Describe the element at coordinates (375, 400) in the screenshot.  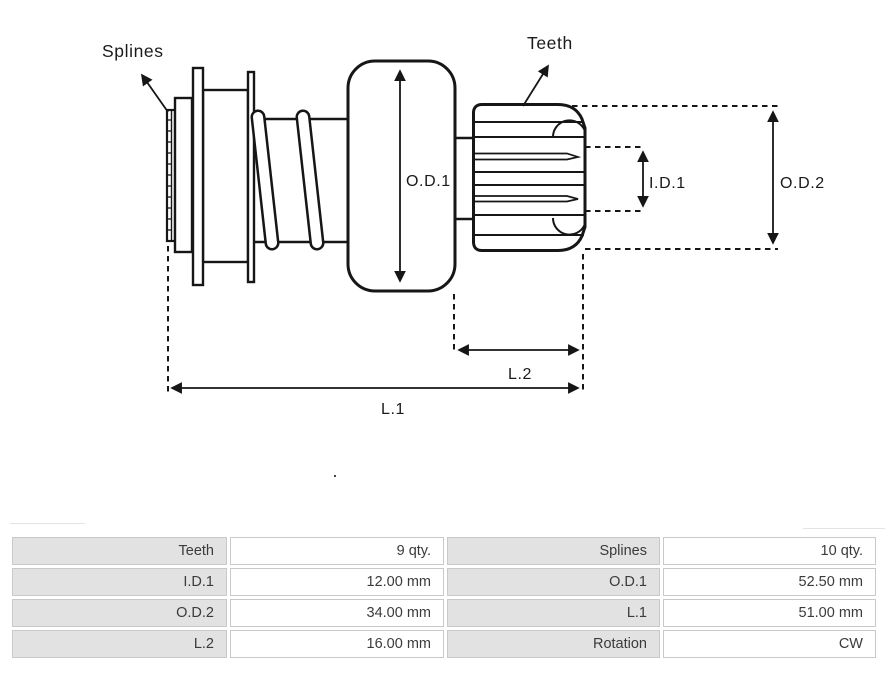
I see `l1-dimension-arrow: L.1` at that location.